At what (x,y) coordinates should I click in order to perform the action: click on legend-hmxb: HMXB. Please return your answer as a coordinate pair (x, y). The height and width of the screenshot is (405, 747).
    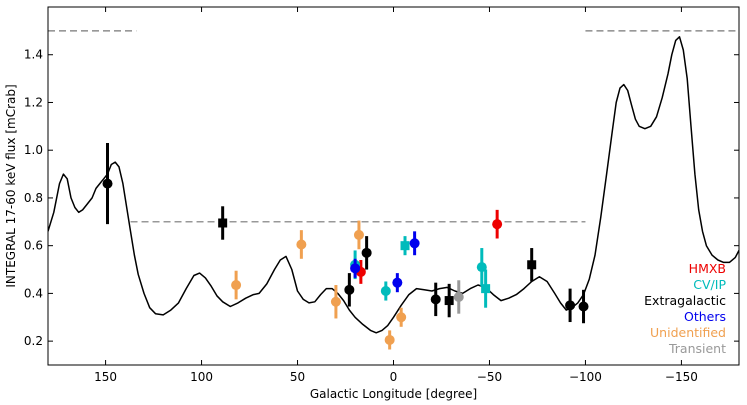
    Looking at the image, I should click on (707, 268).